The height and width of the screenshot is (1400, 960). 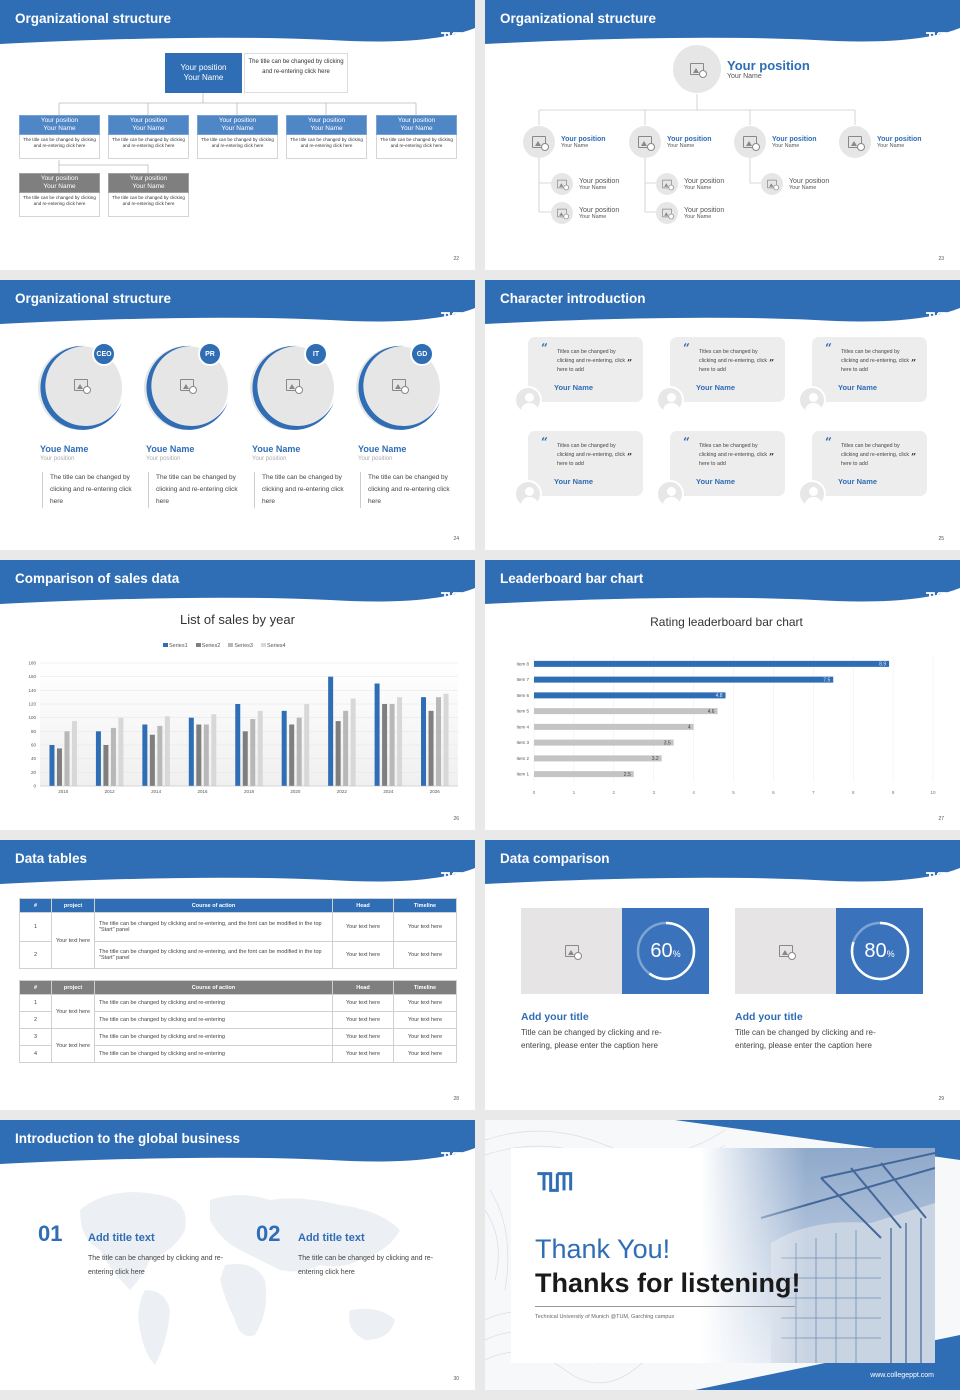 I want to click on y-tick-label: 20, so click(x=34, y=772).